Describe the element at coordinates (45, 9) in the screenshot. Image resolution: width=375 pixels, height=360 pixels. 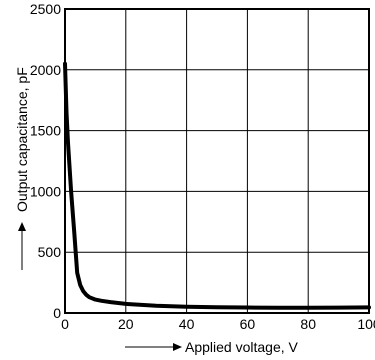
I see `y-tick-label: 2500` at that location.